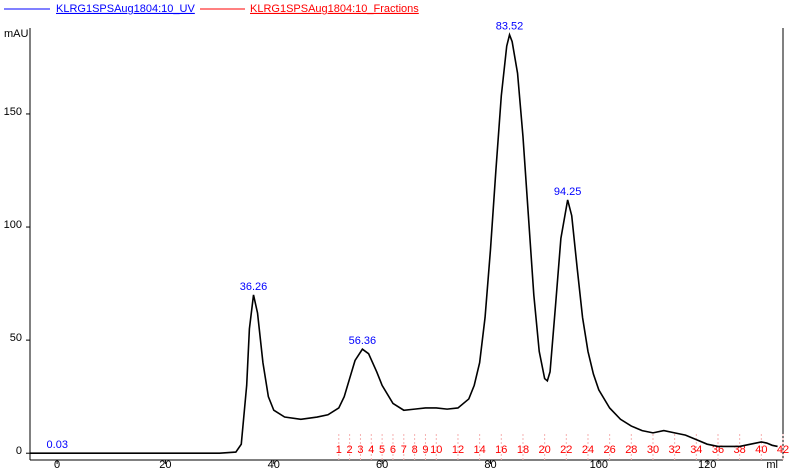  What do you see at coordinates (568, 192) in the screenshot?
I see `peak-label: 94.25` at bounding box center [568, 192].